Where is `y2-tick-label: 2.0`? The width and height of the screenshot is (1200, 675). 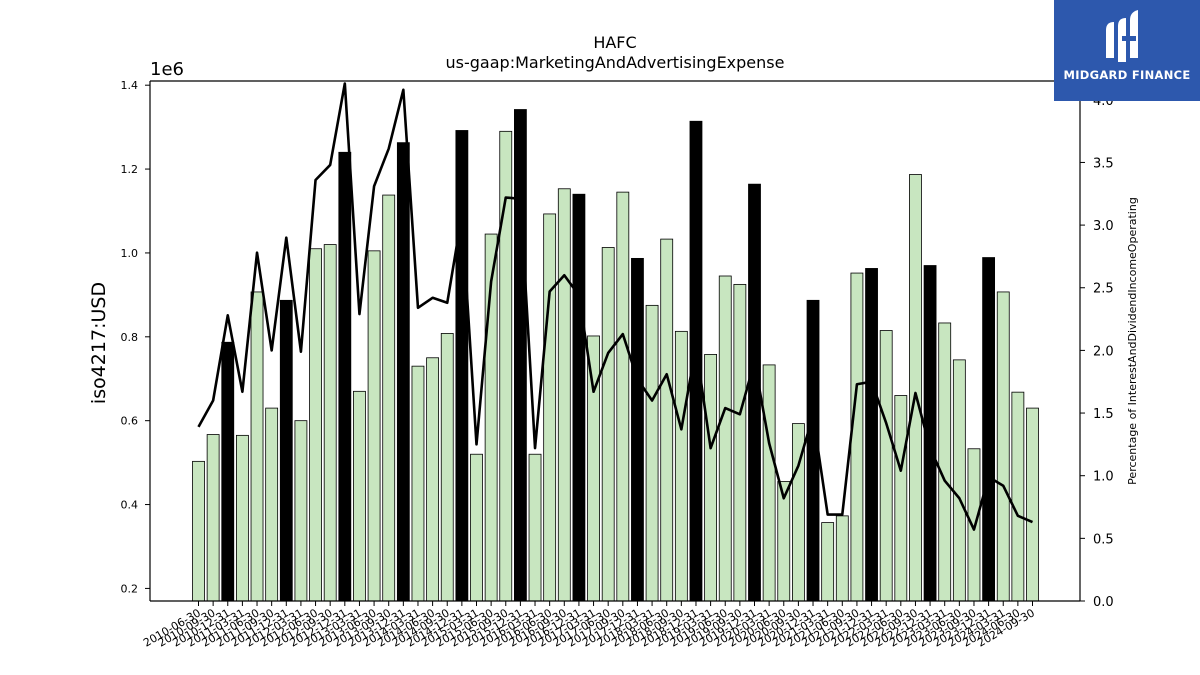 y2-tick-label: 2.0 is located at coordinates (1103, 351).